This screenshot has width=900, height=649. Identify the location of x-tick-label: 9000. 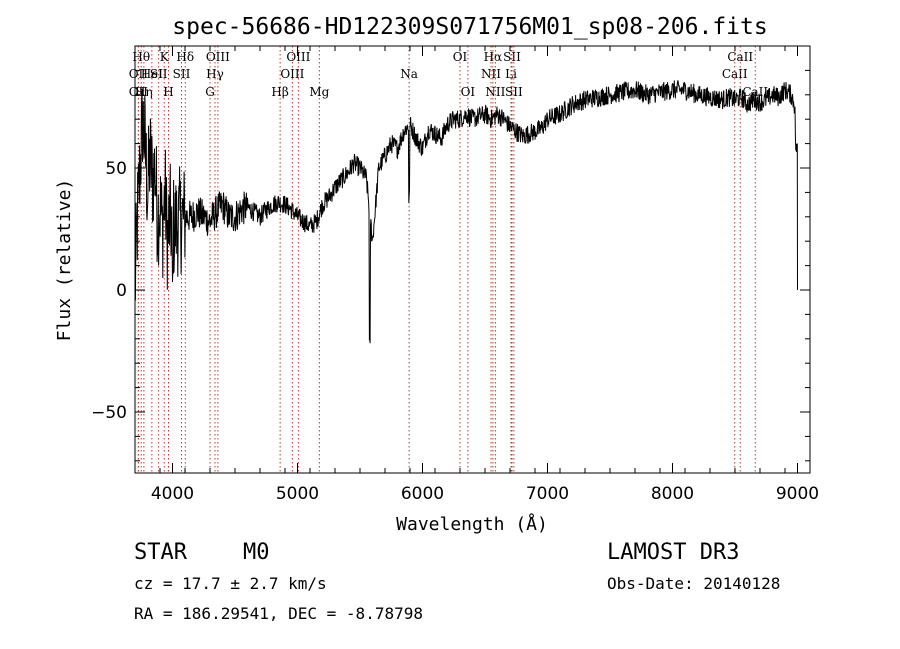
(797, 494).